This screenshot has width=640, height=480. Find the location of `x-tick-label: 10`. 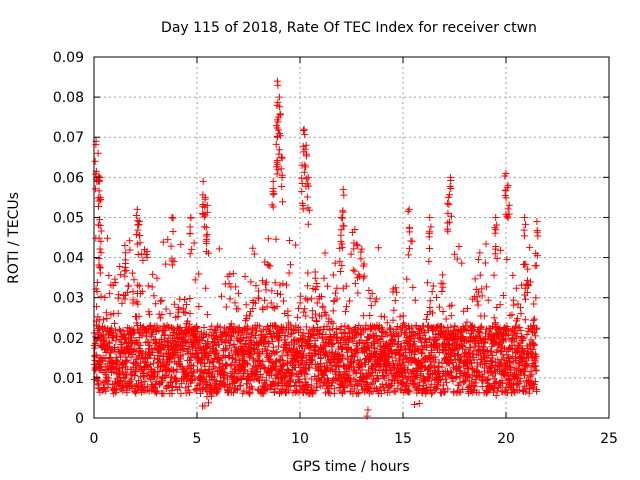

x-tick-label: 10 is located at coordinates (300, 439).